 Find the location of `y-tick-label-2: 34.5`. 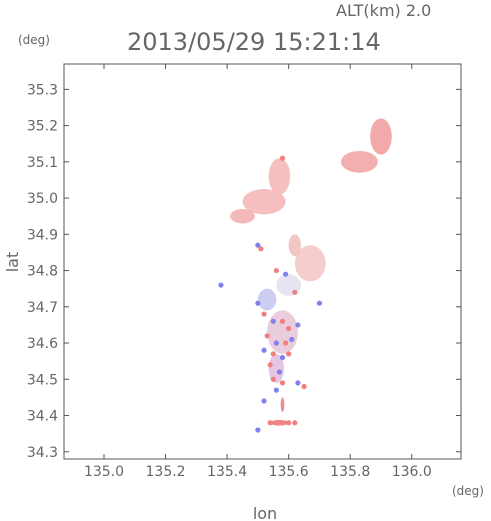

y-tick-label-2: 34.5 is located at coordinates (42, 380).